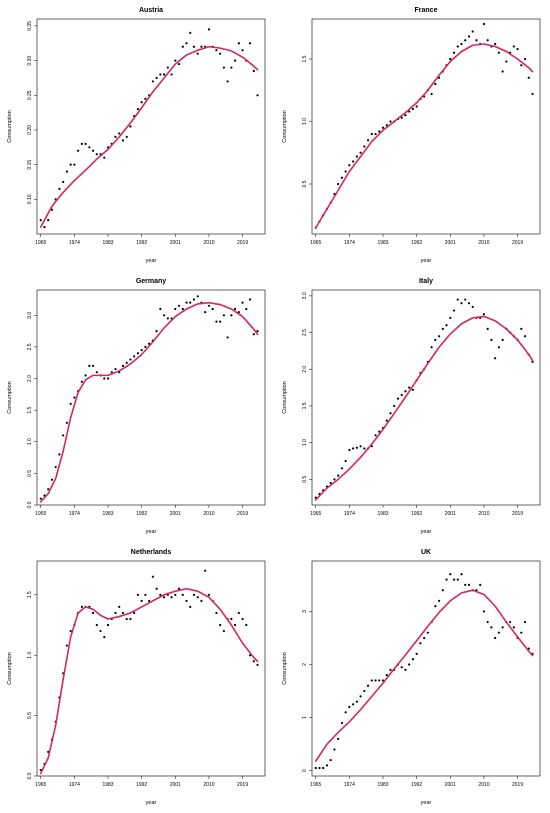  What do you see at coordinates (517, 243) in the screenshot?
I see `x-tick-label: 2019` at bounding box center [517, 243].